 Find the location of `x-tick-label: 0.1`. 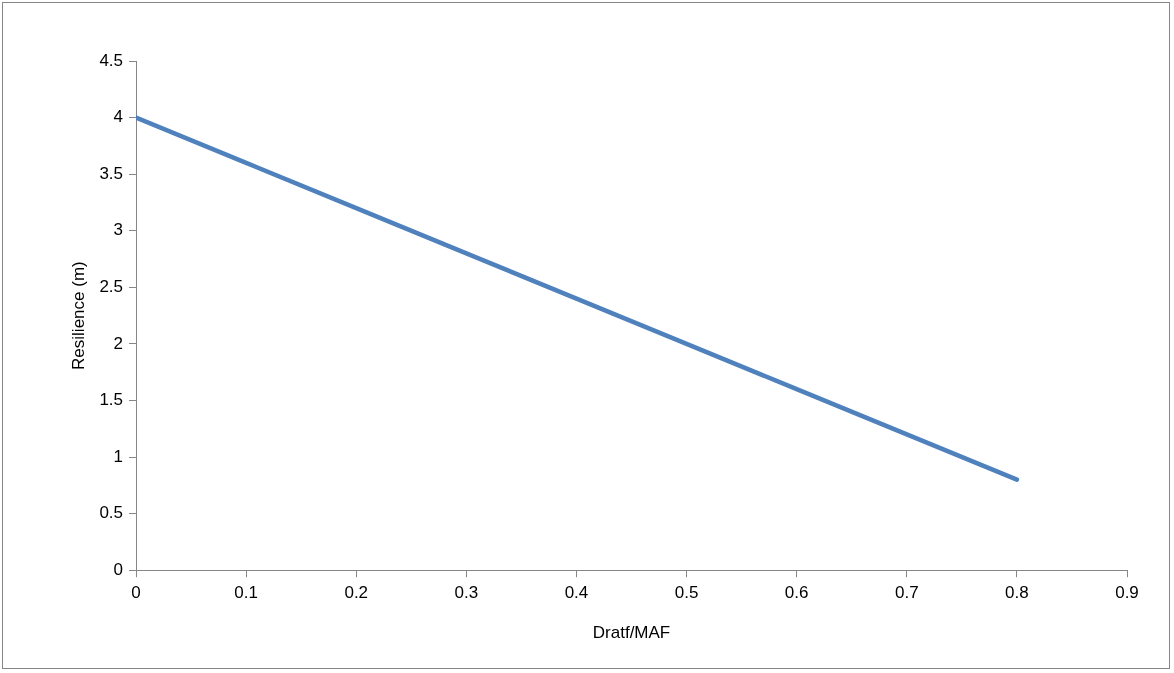

x-tick-label: 0.1 is located at coordinates (246, 593).